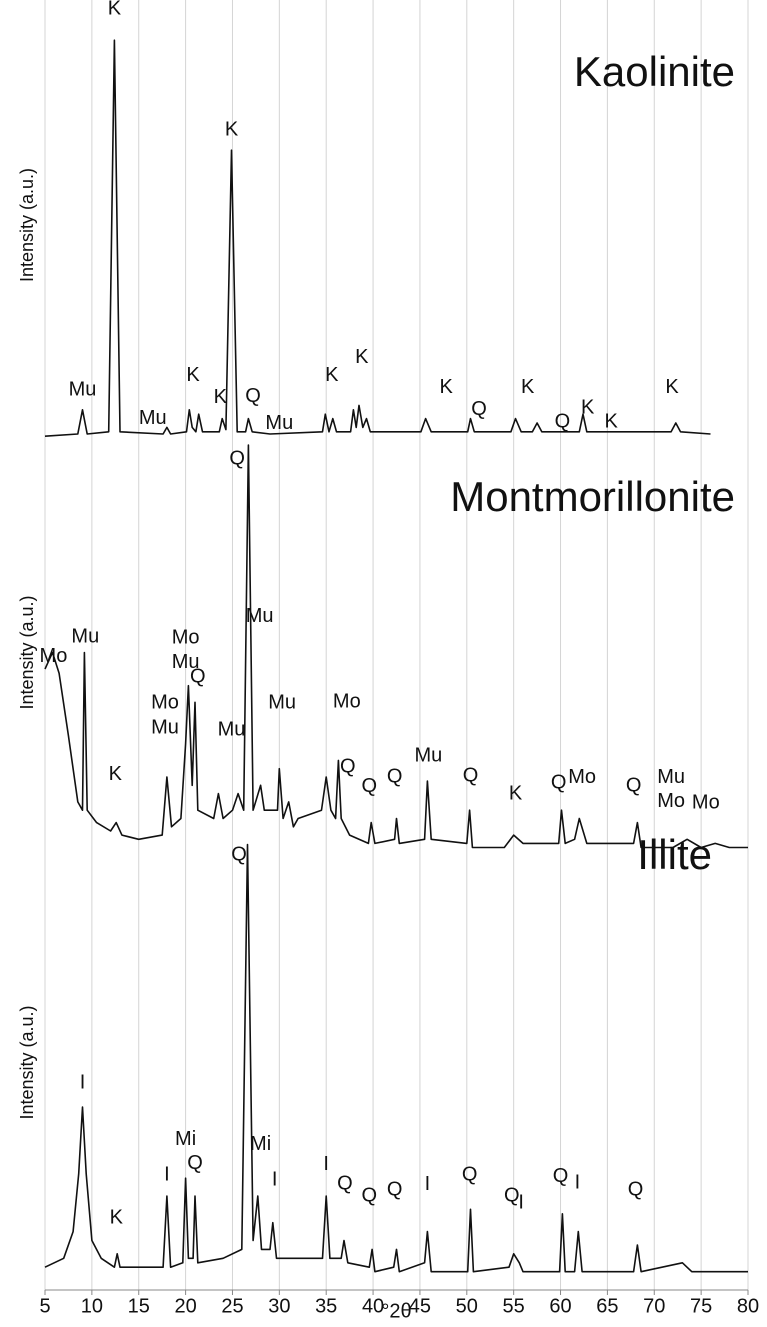  Describe the element at coordinates (654, 71) in the screenshot. I see `panel-title: Kaolinite` at that location.